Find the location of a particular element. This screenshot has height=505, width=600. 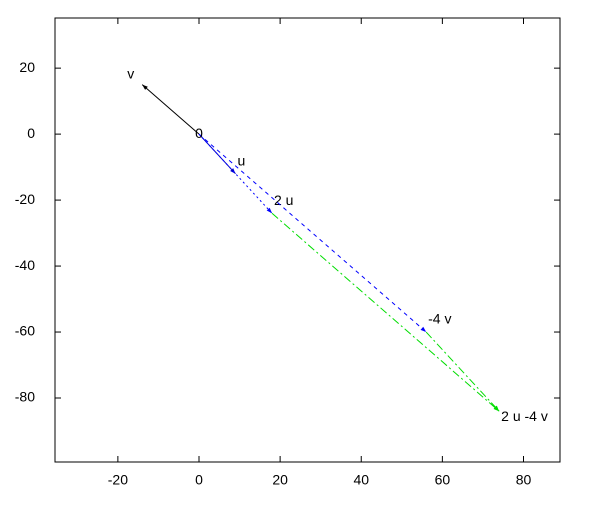

vector-label: u is located at coordinates (242, 160).